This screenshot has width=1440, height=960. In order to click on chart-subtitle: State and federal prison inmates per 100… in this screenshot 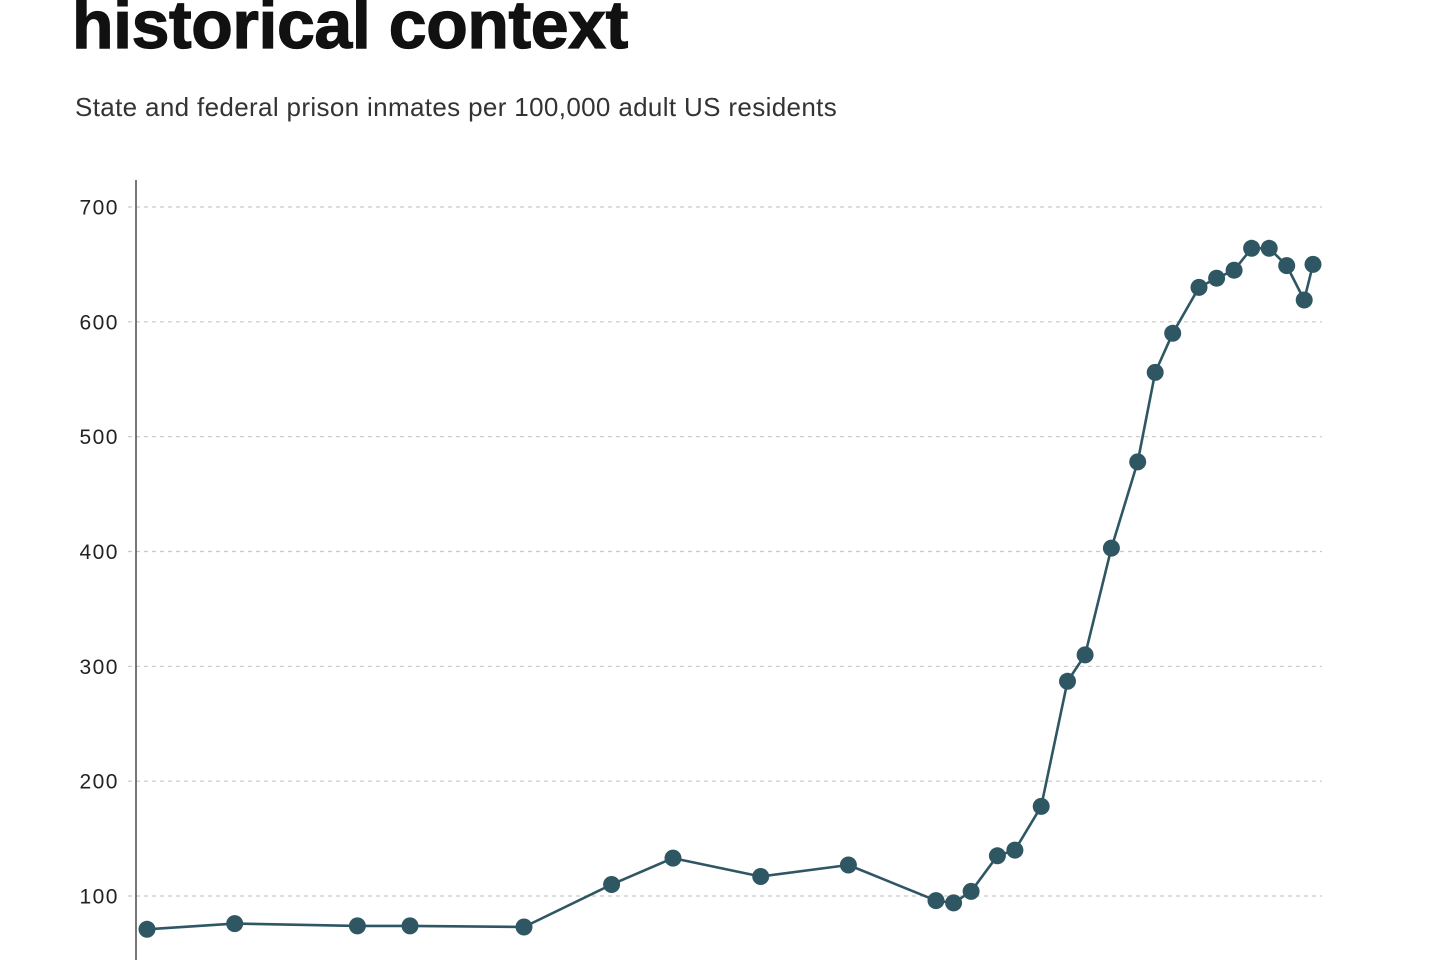, I will do `click(456, 107)`.